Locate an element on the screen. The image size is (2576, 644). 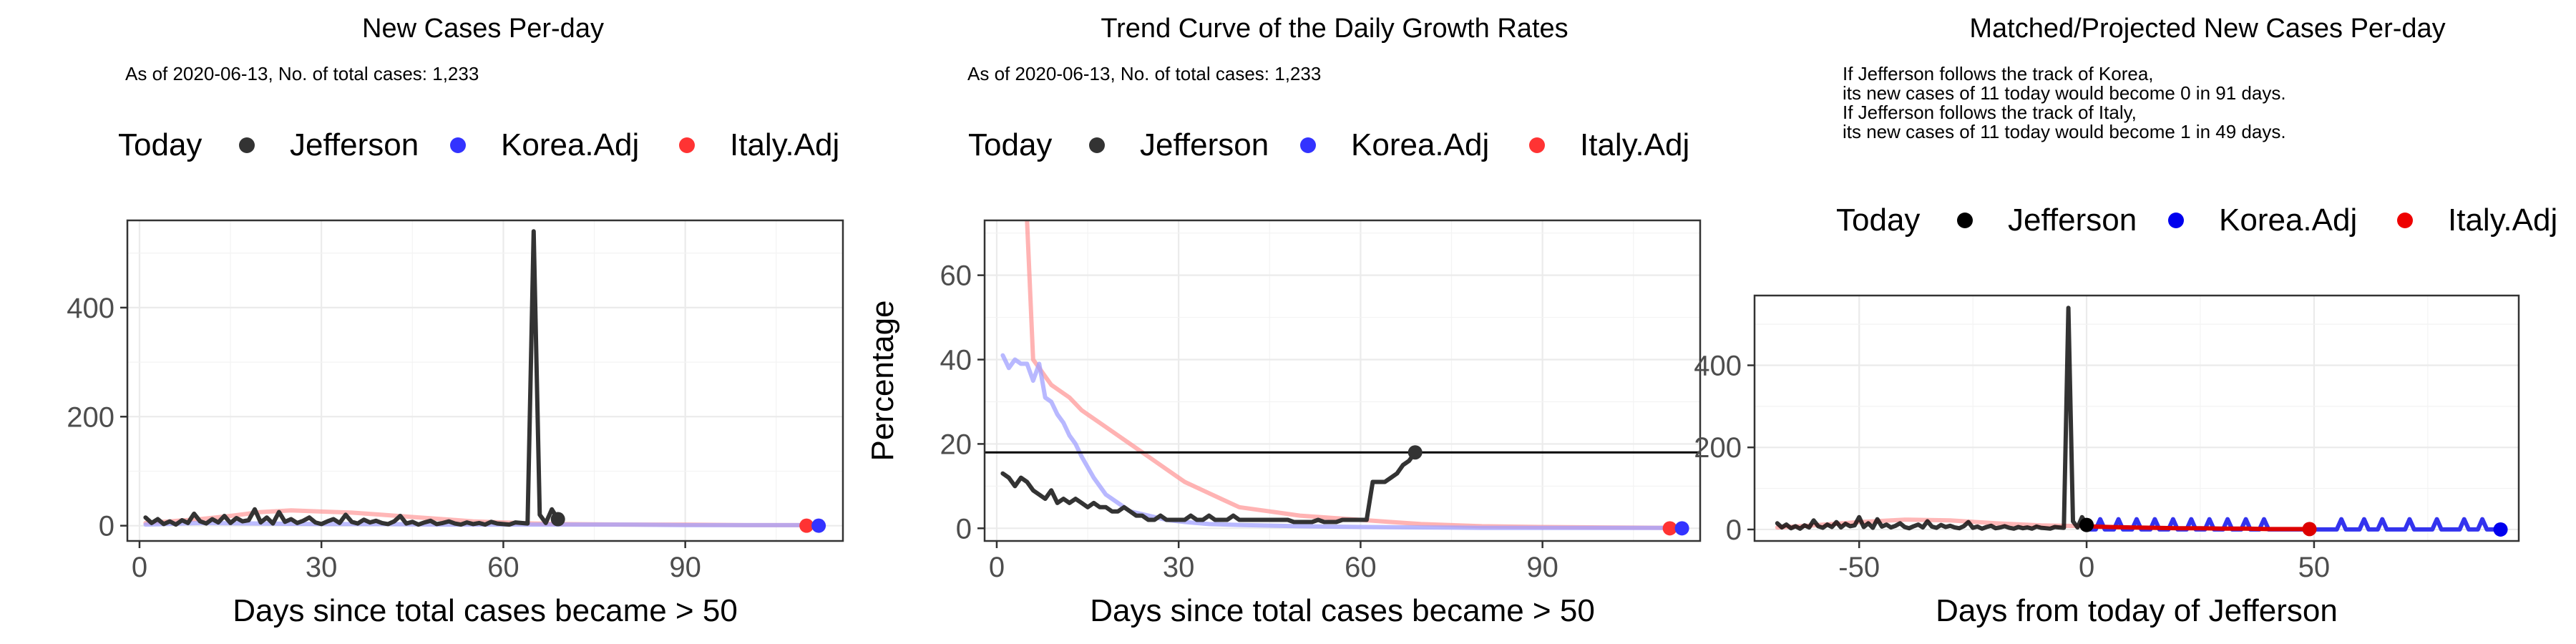
chart-subtitle: If Jefferson follows the track of Italy, is located at coordinates (1990, 112).